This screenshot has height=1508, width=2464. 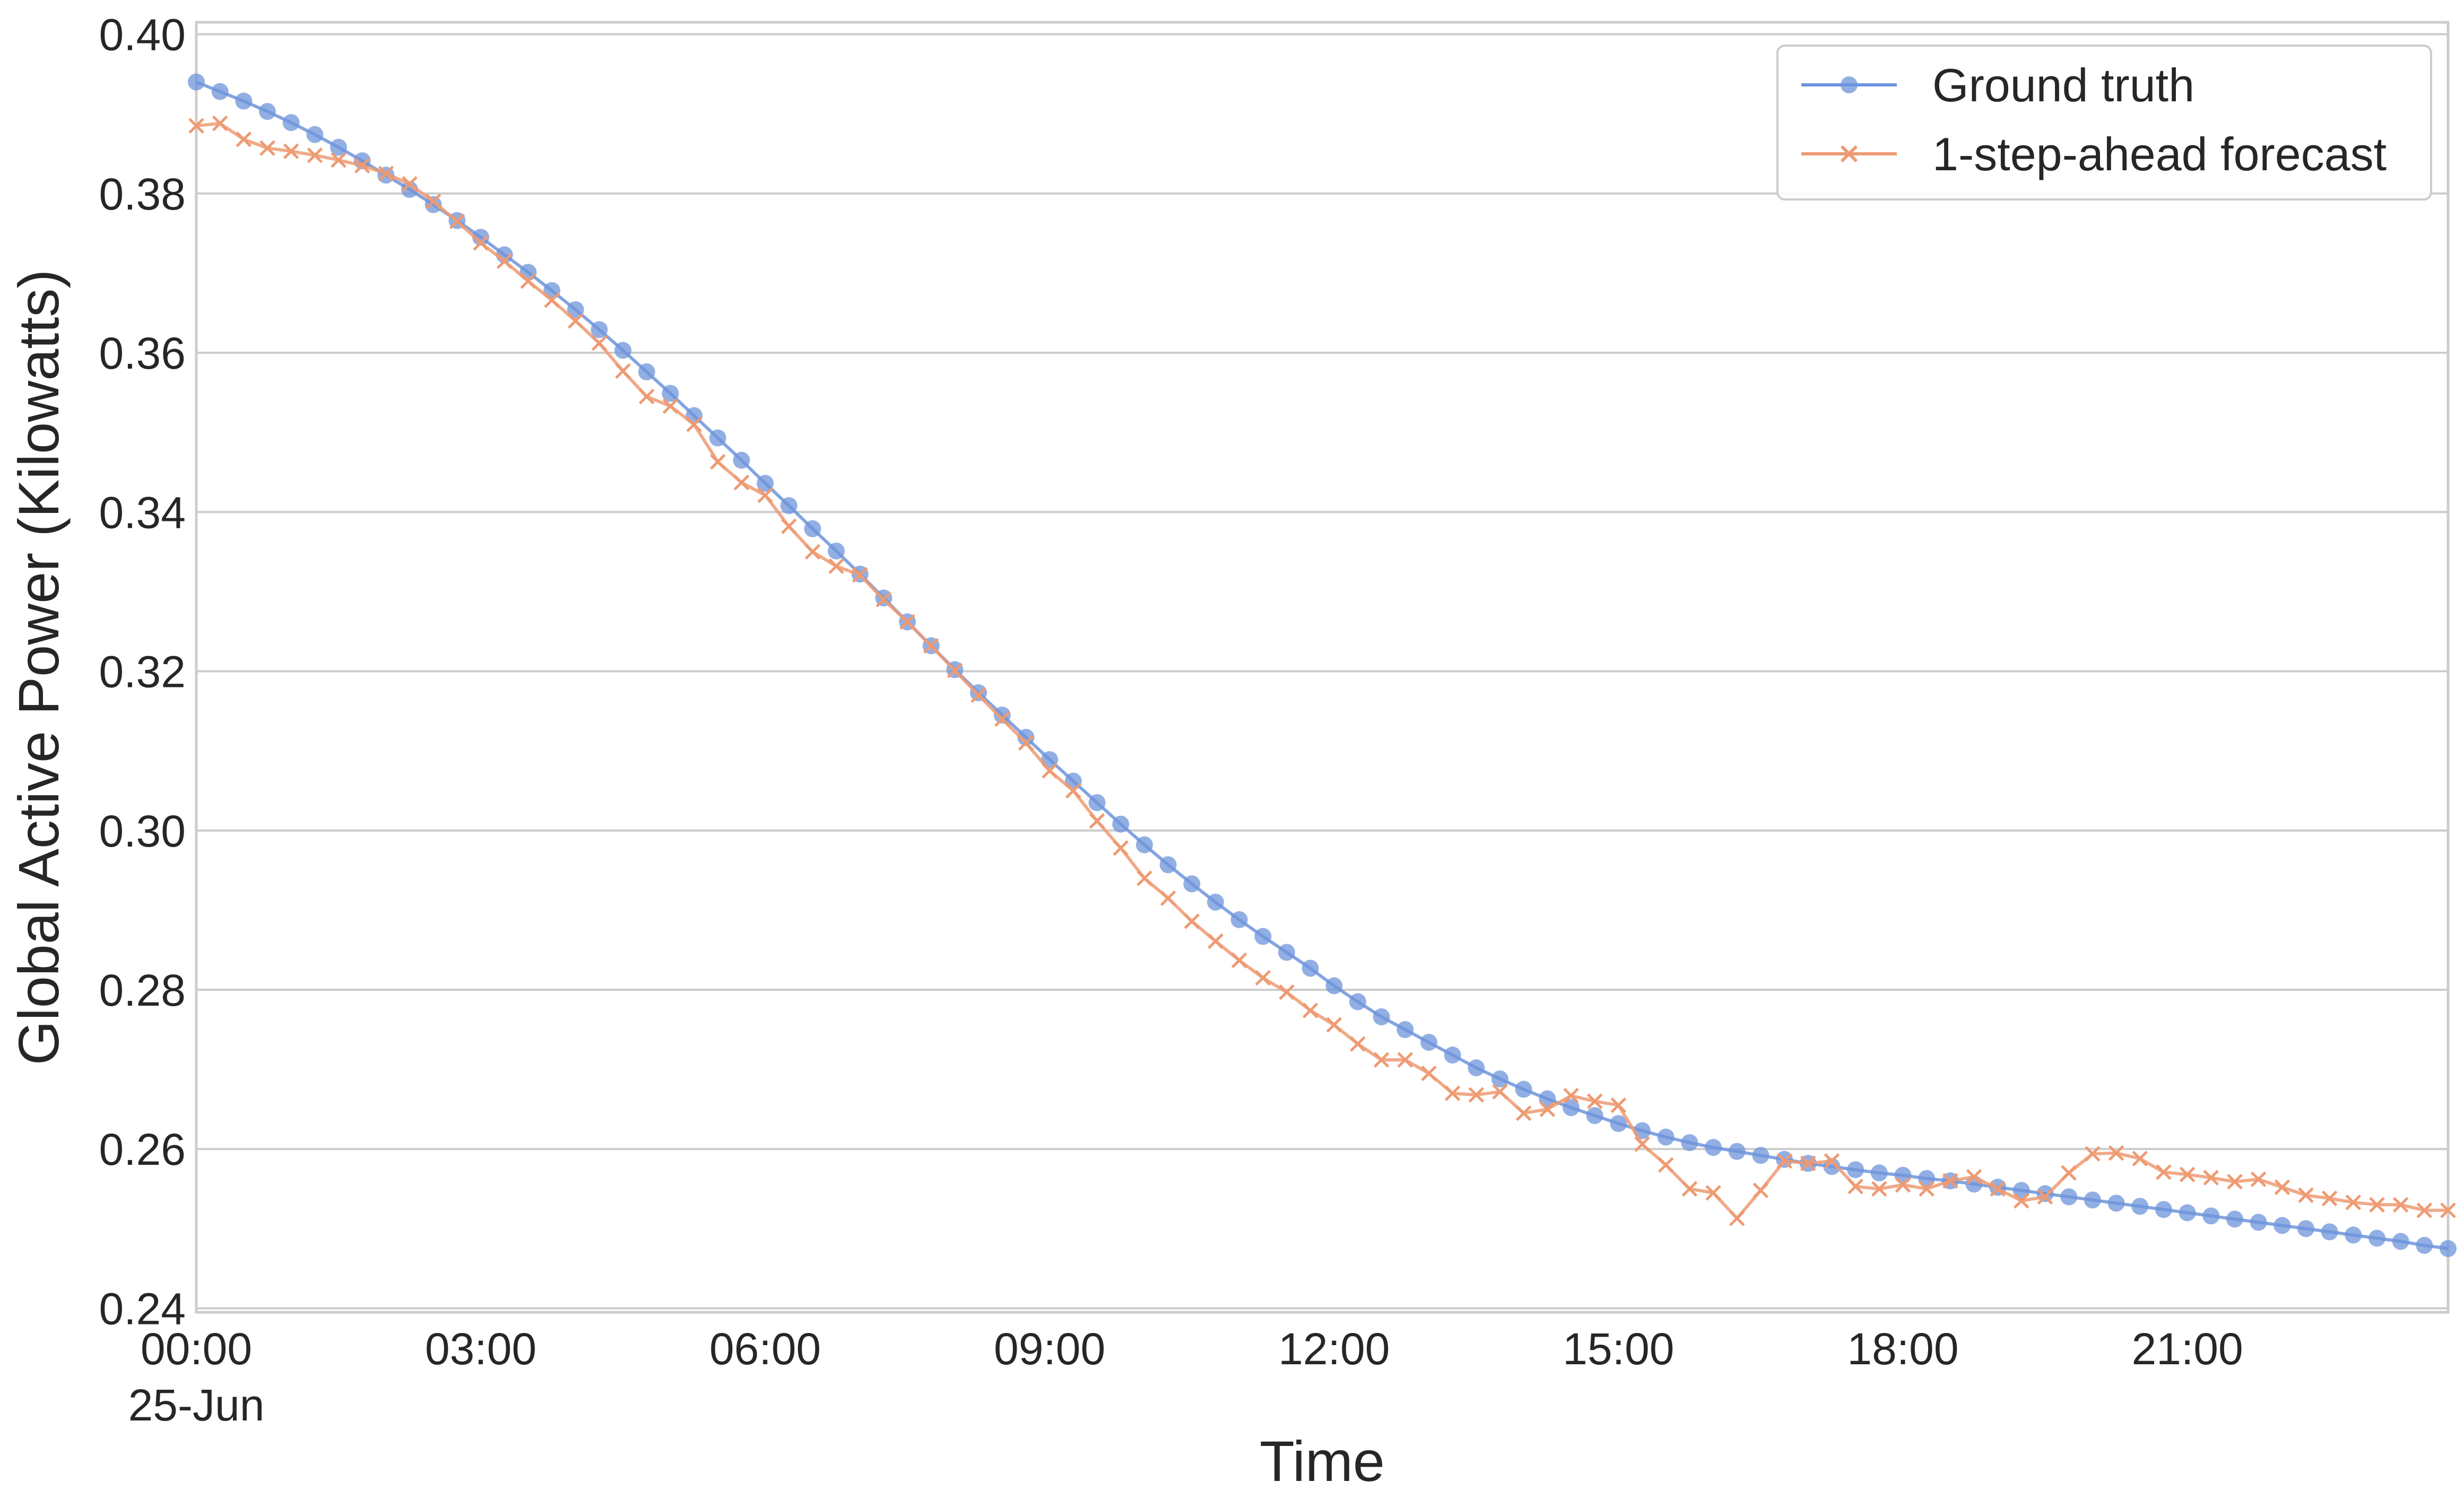 What do you see at coordinates (1618, 1349) in the screenshot?
I see `x-tick-label: 15:00` at bounding box center [1618, 1349].